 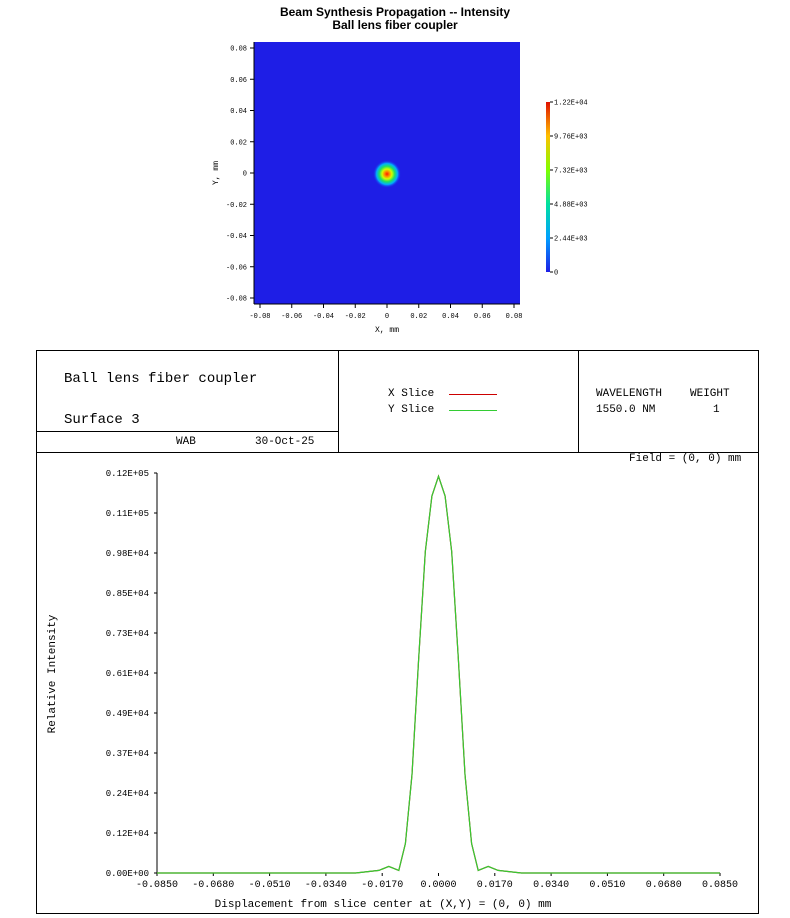 I want to click on map-y-tick-label: -0.06, so click(x=236, y=268).